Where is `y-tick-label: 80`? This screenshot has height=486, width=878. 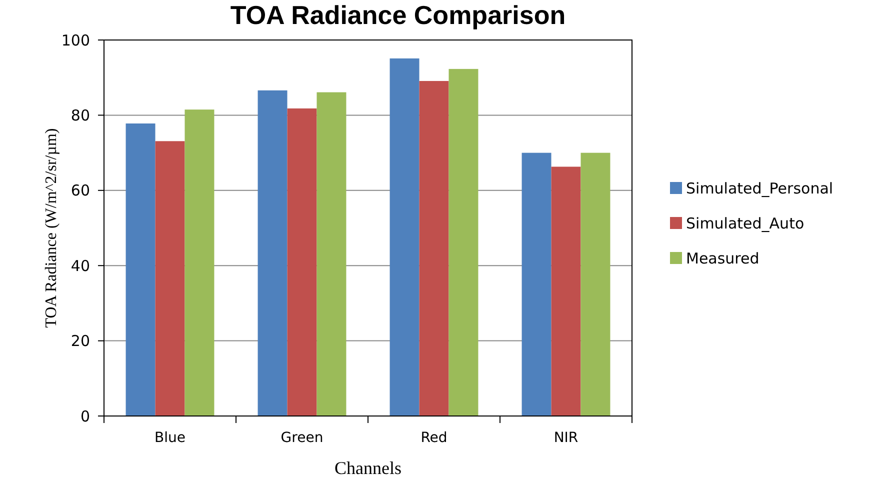
y-tick-label: 80 is located at coordinates (80, 115).